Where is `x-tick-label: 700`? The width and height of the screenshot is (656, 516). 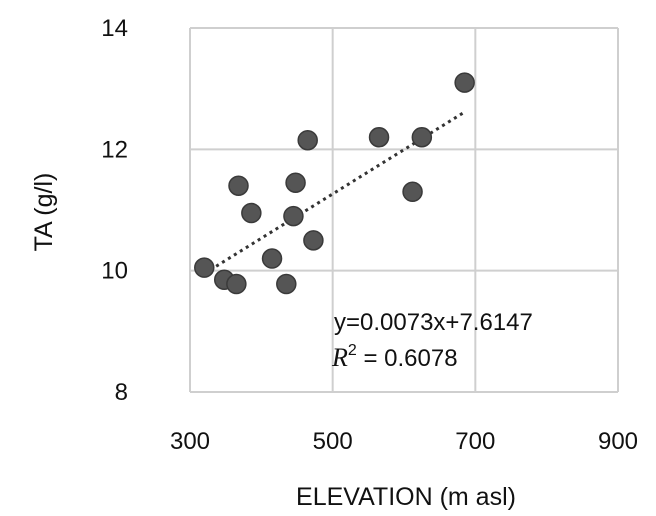
x-tick-label: 700 is located at coordinates (475, 441).